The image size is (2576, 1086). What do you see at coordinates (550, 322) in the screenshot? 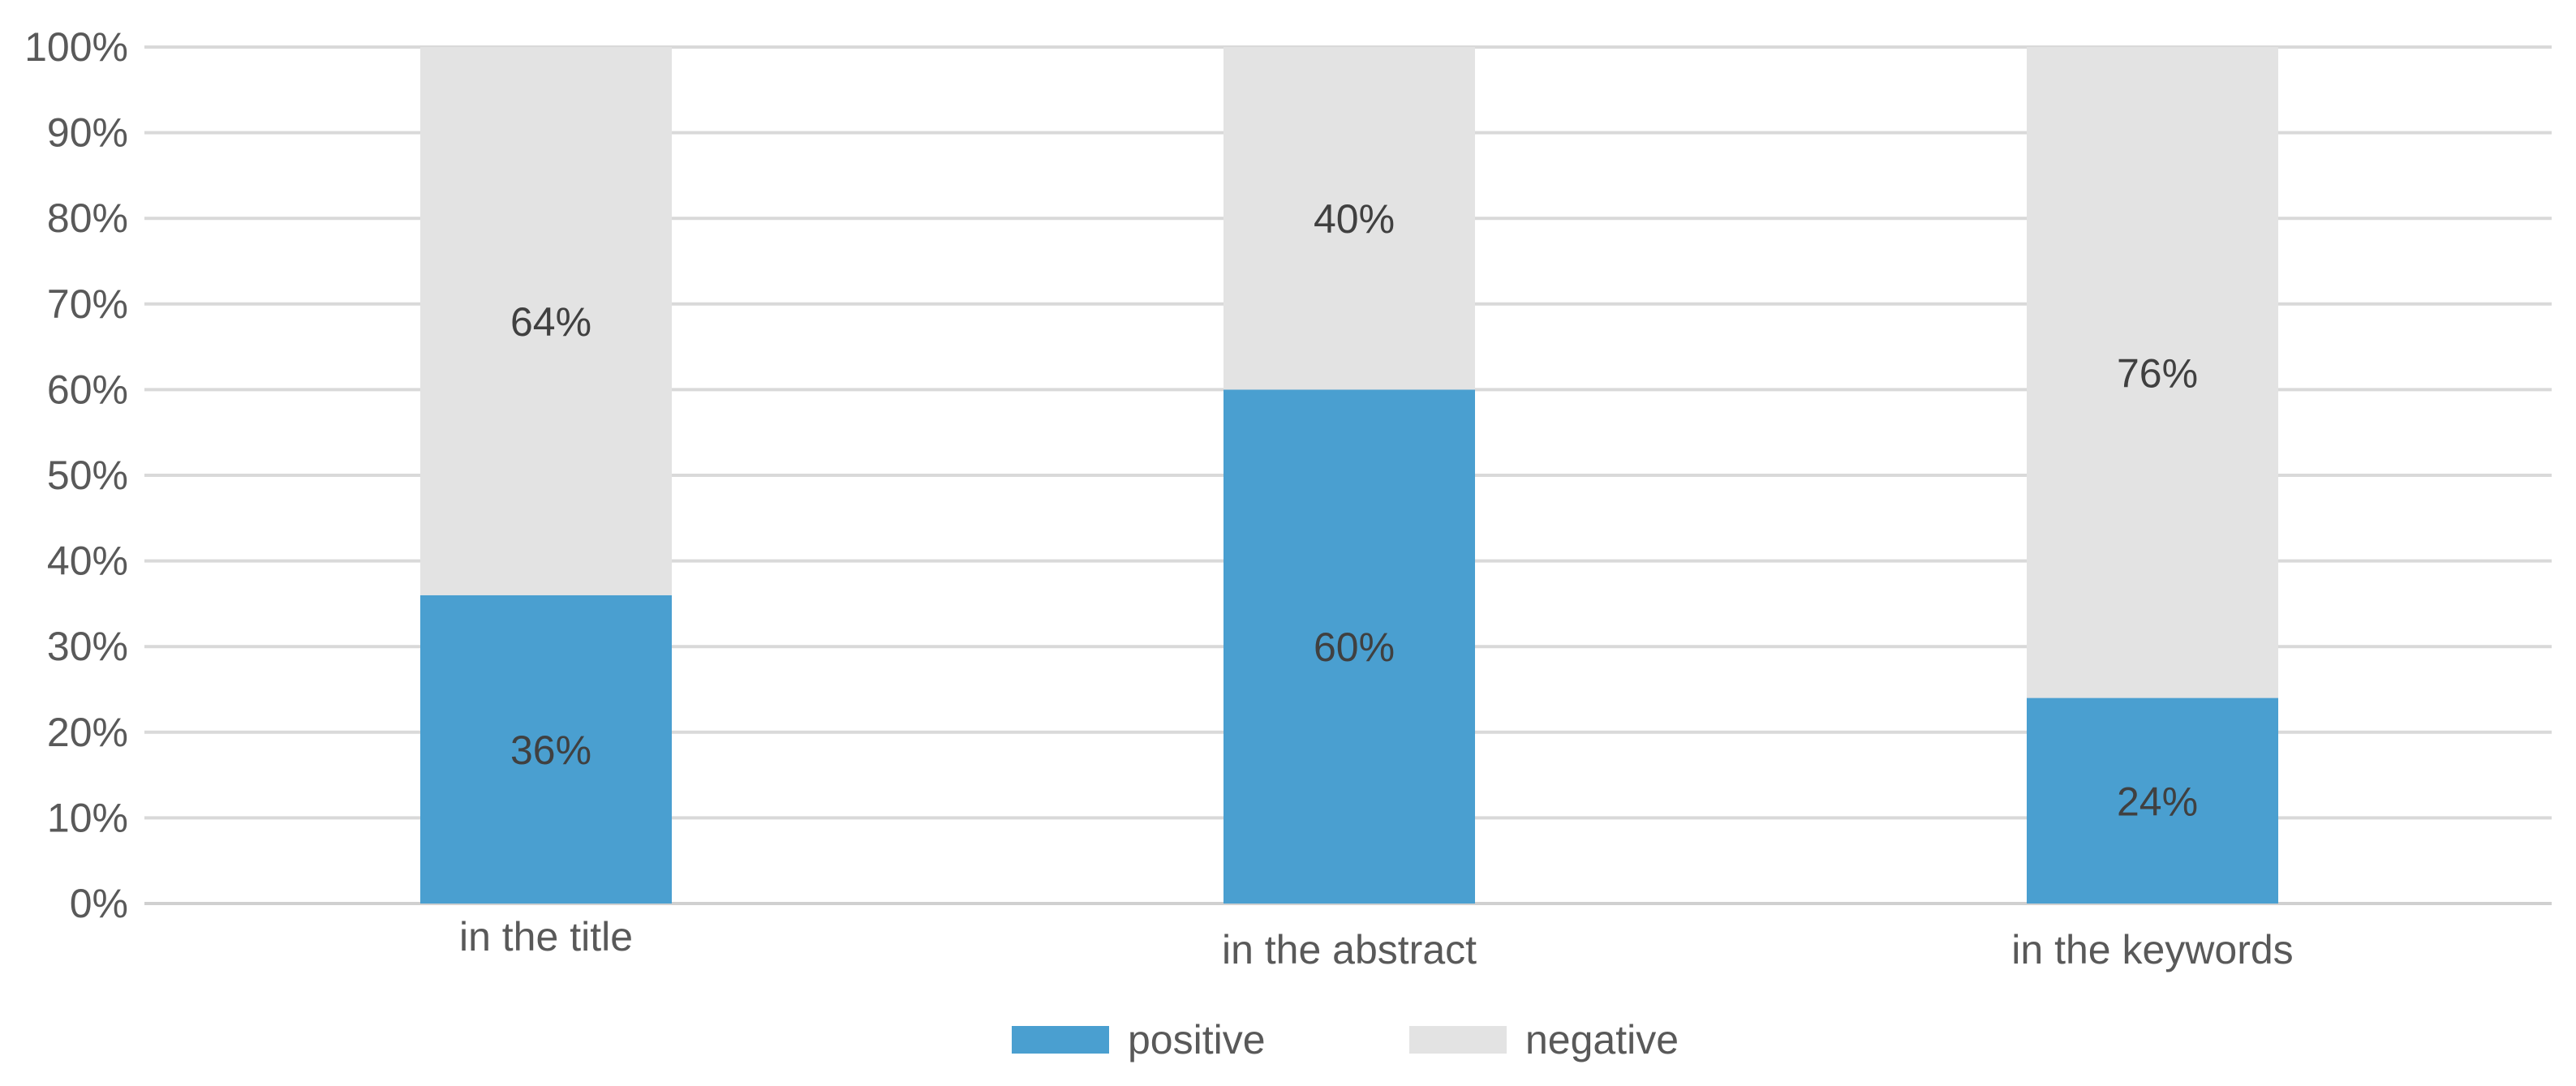
I see `data-label: 64%` at bounding box center [550, 322].